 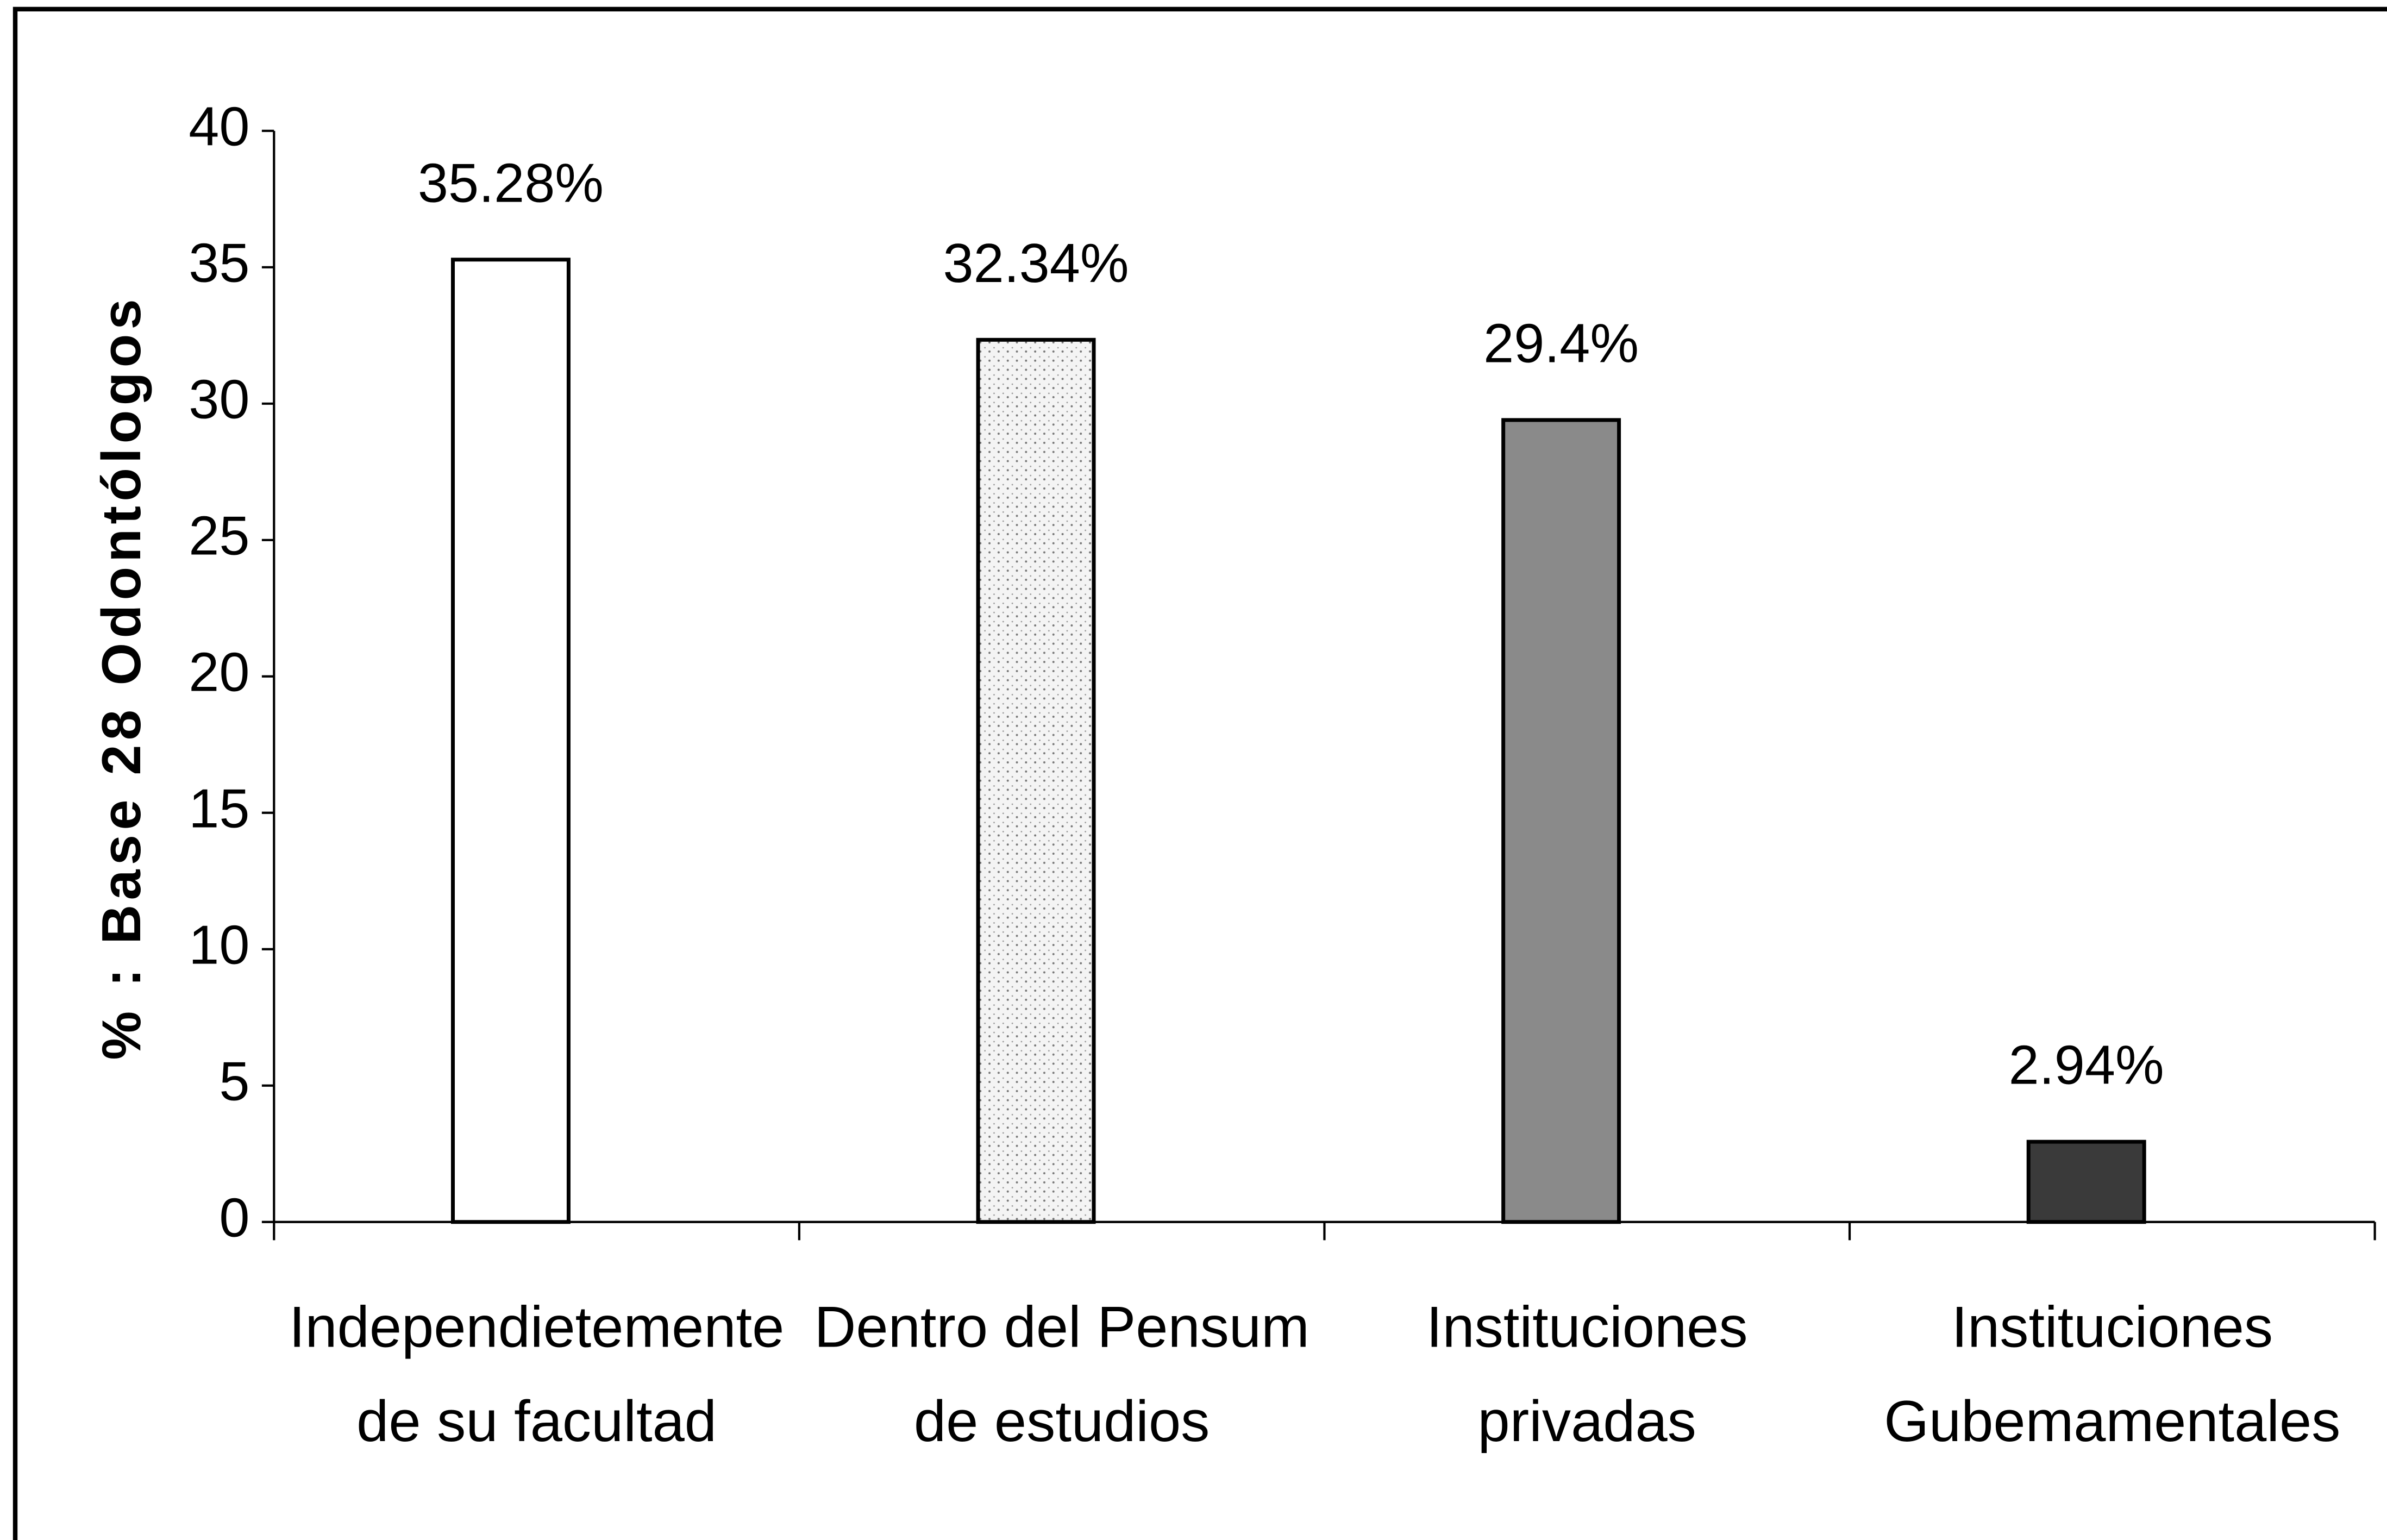 I want to click on value-label: 29.4%, so click(x=1561, y=344).